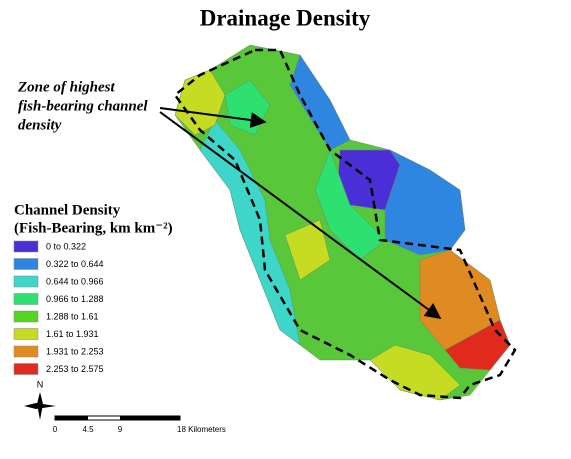 This screenshot has height=459, width=571. What do you see at coordinates (72, 334) in the screenshot?
I see `legend-label: 1.61 to 1.931` at bounding box center [72, 334].